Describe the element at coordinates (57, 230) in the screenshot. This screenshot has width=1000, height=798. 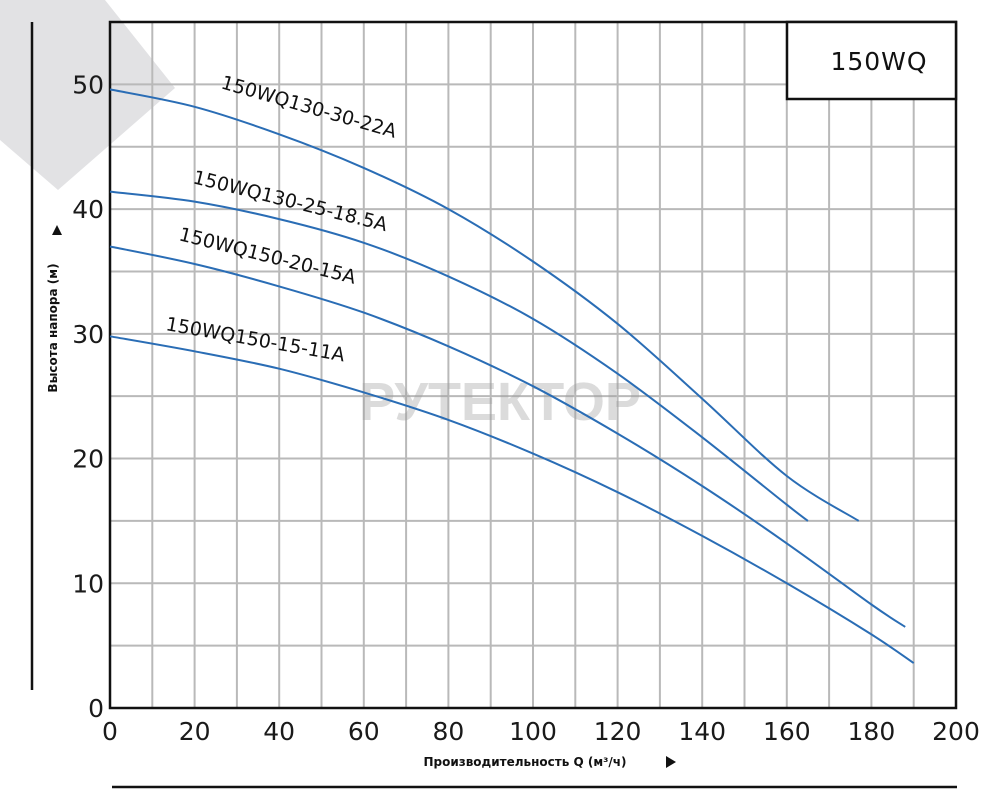
I see `y-axis-arrow-icon` at that location.